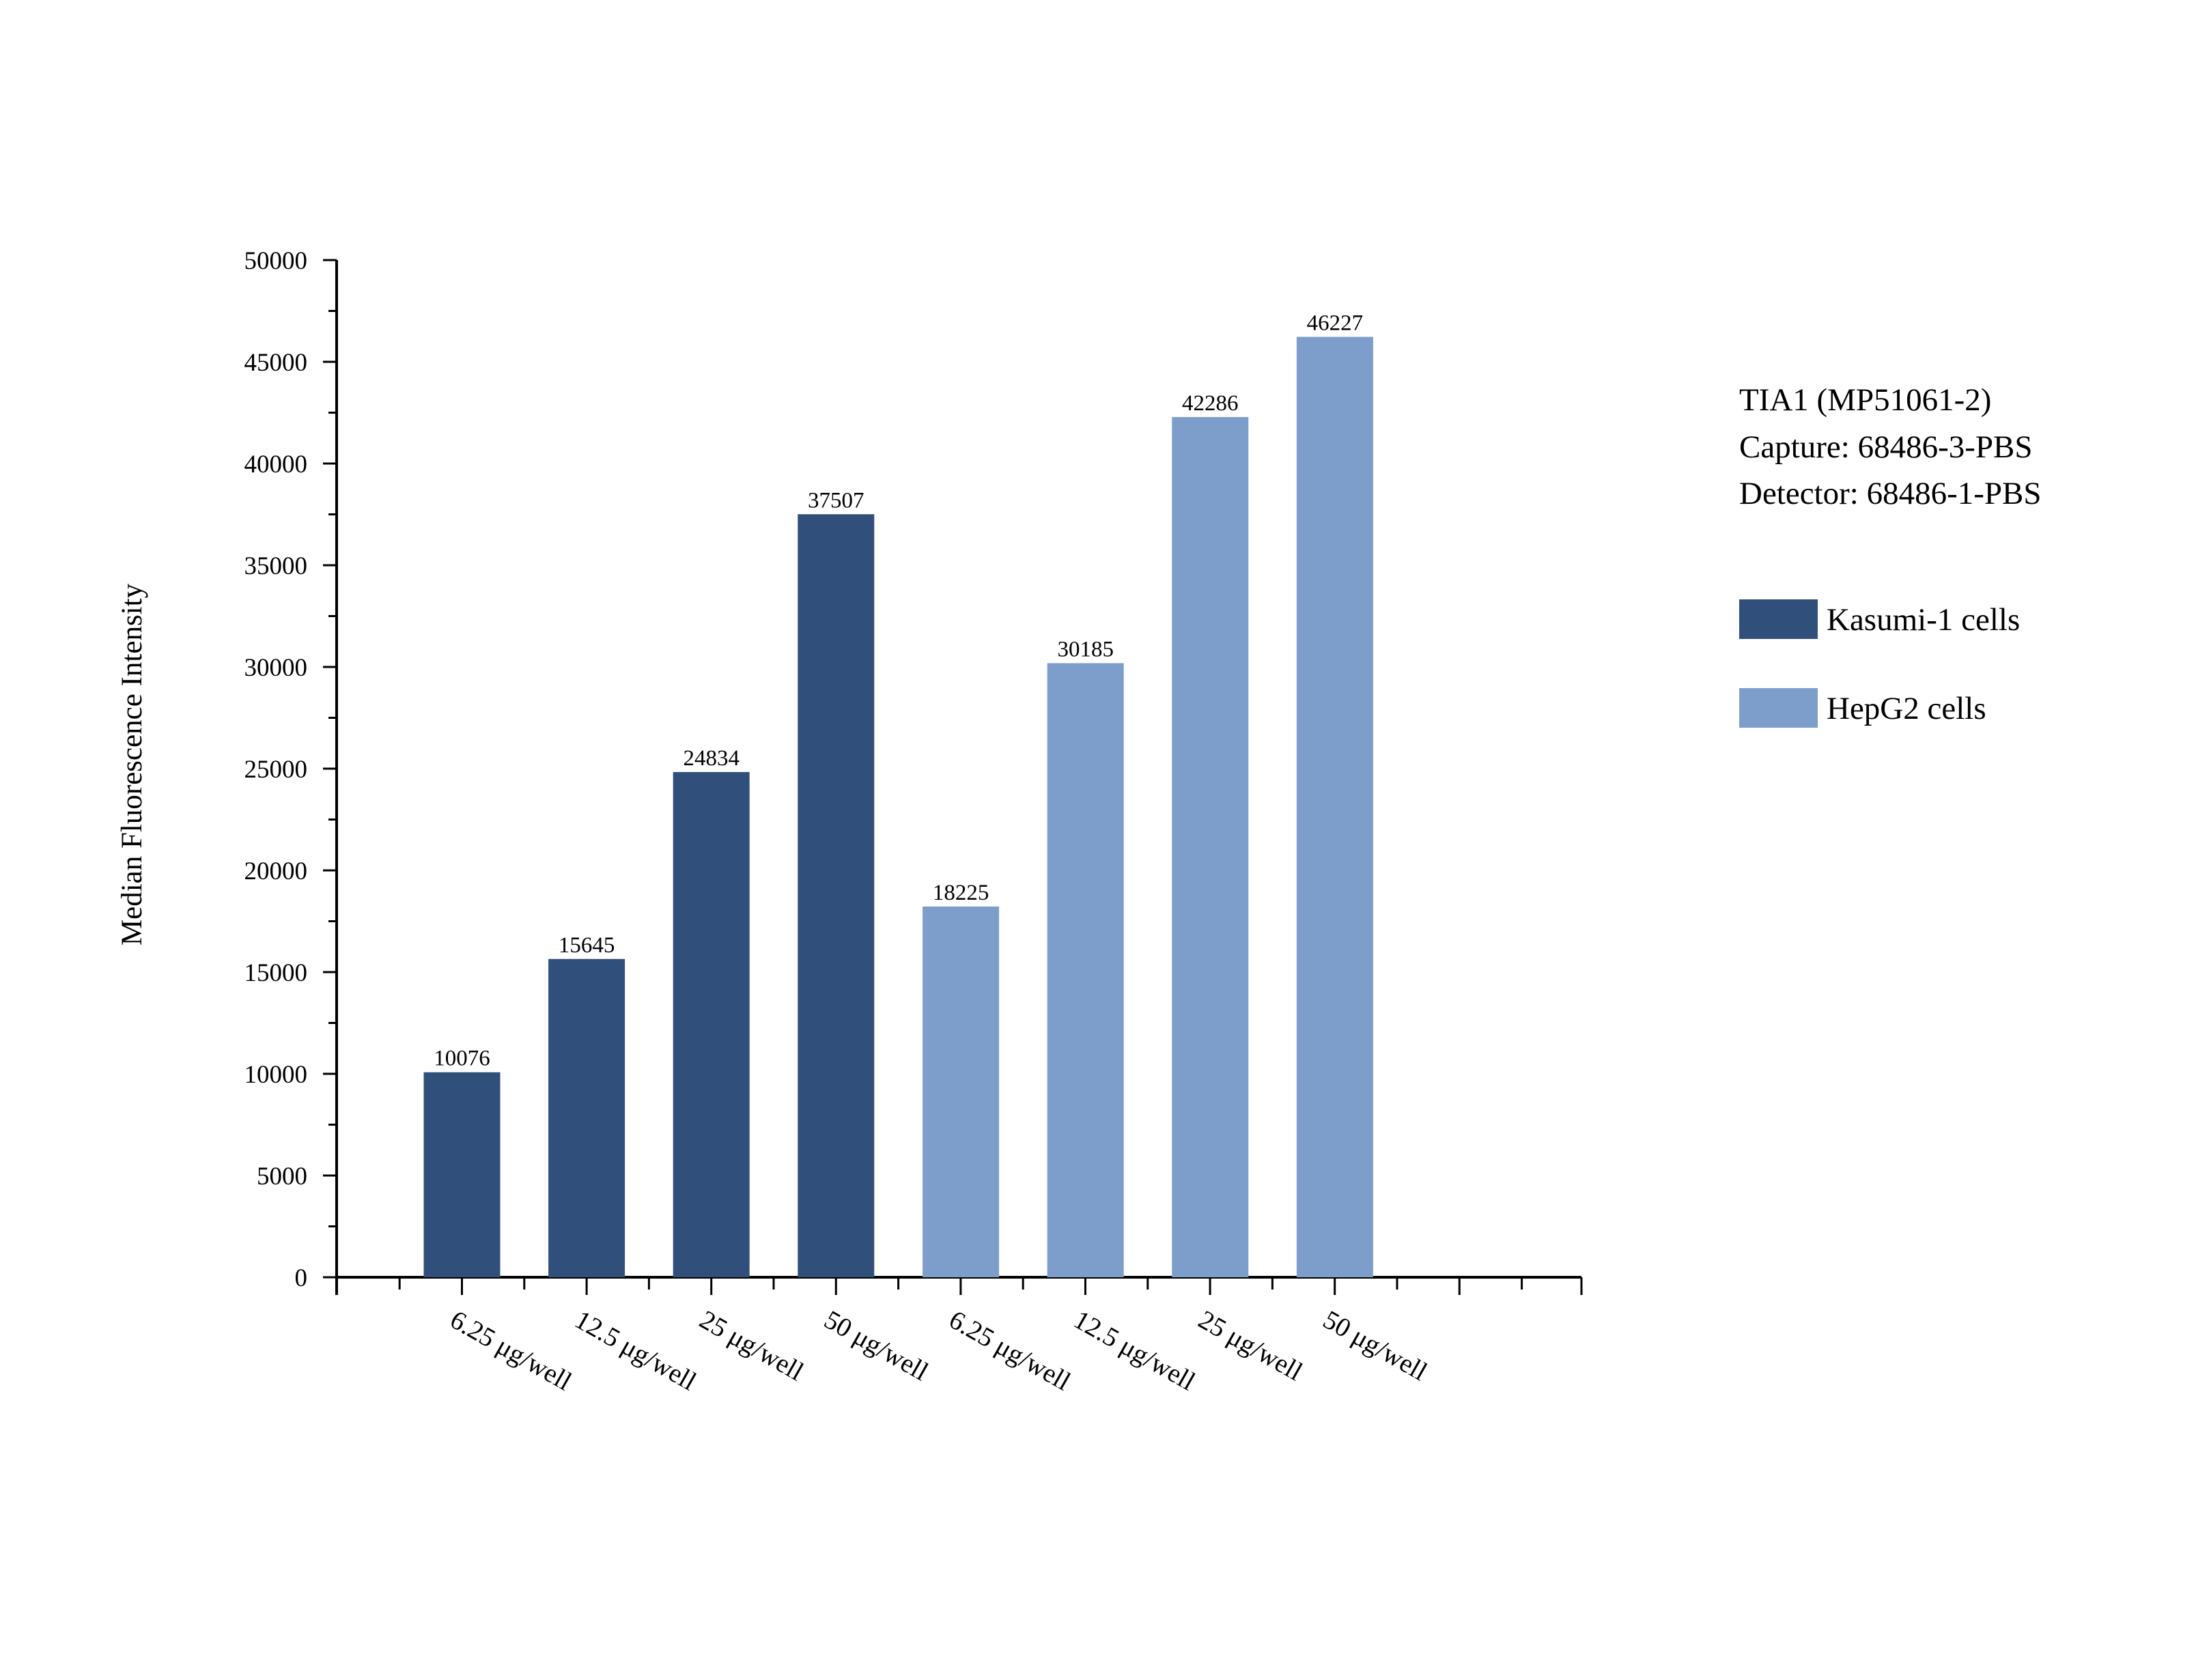 The height and width of the screenshot is (1680, 2196). Describe the element at coordinates (991, 1286) in the screenshot. I see `x-axis-ticks` at that location.